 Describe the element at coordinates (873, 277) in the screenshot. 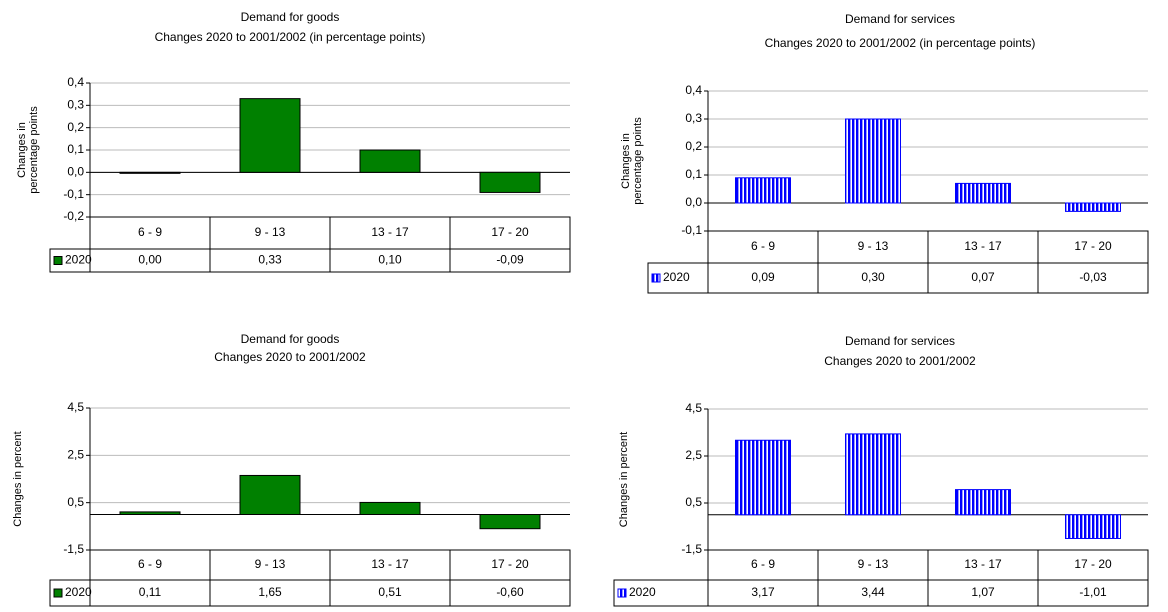

I see `data-label: 0,30` at that location.